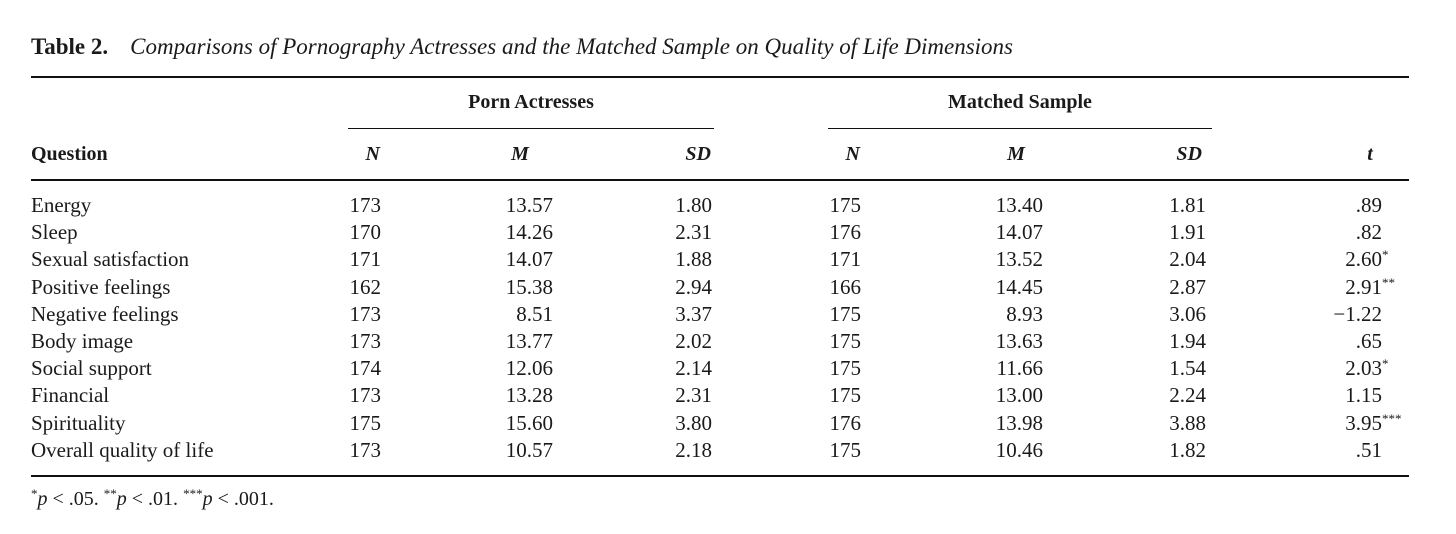 Image resolution: width=1456 pixels, height=534 pixels. What do you see at coordinates (69, 154) in the screenshot?
I see `col-header-question: Question` at bounding box center [69, 154].